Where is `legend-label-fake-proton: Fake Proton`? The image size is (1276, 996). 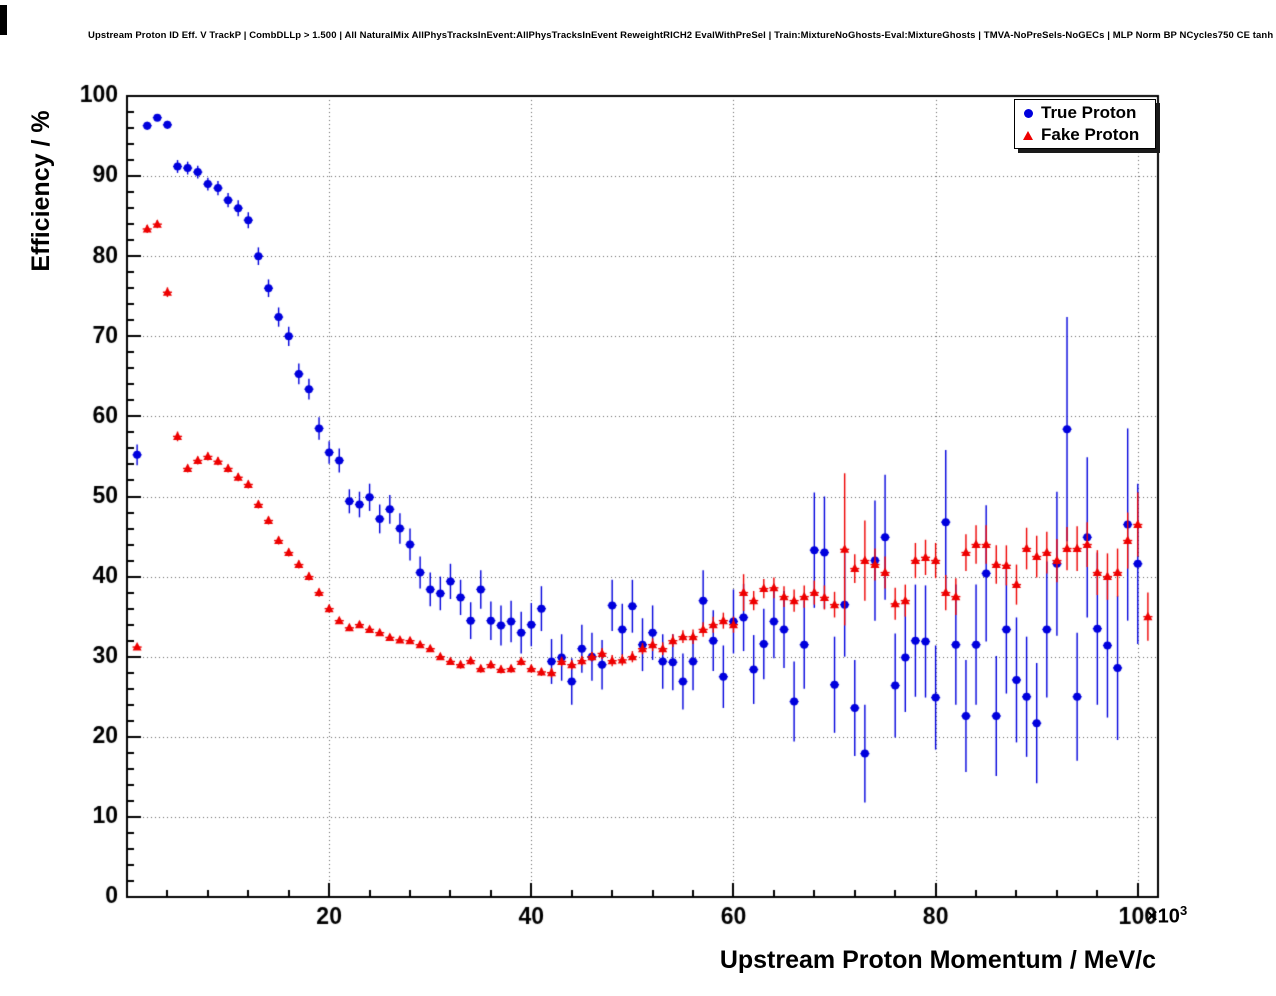 legend-label-fake-proton: Fake Proton is located at coordinates (1090, 134).